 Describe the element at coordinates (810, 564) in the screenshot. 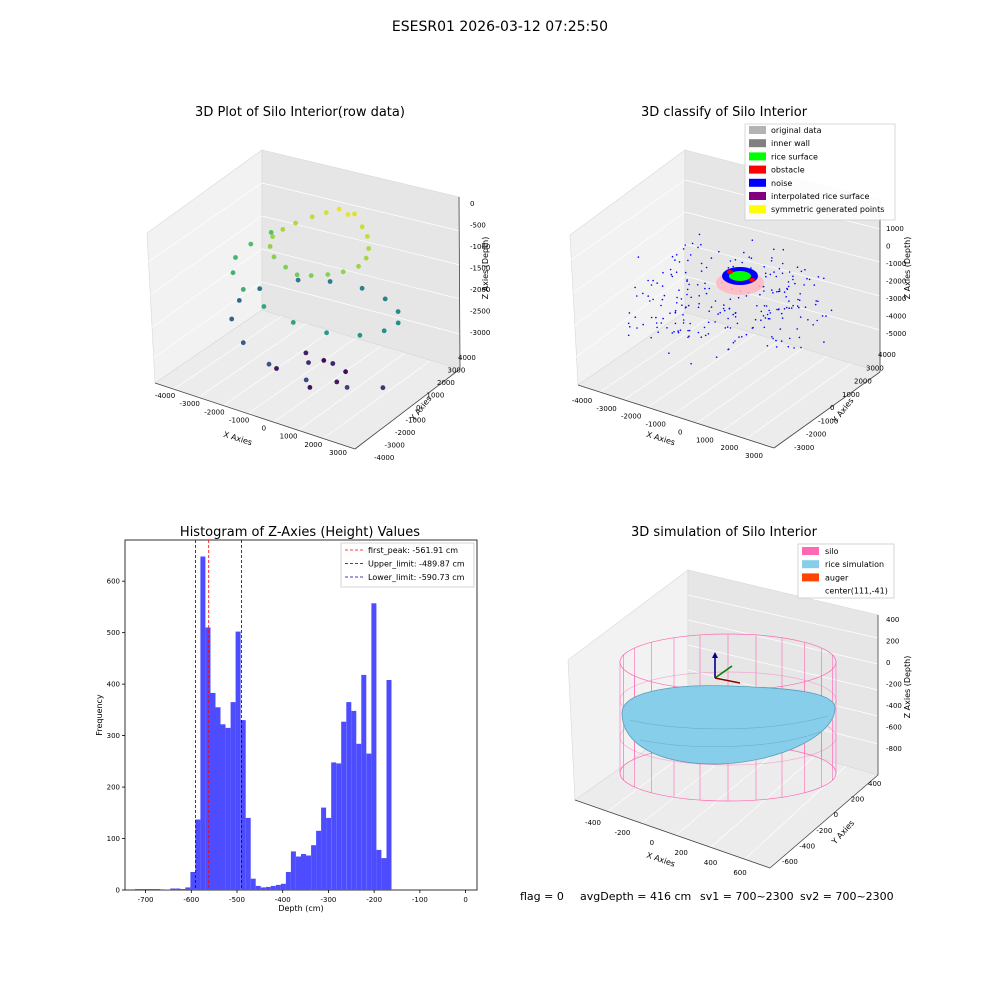

I see `simulation-legend-swatch` at that location.